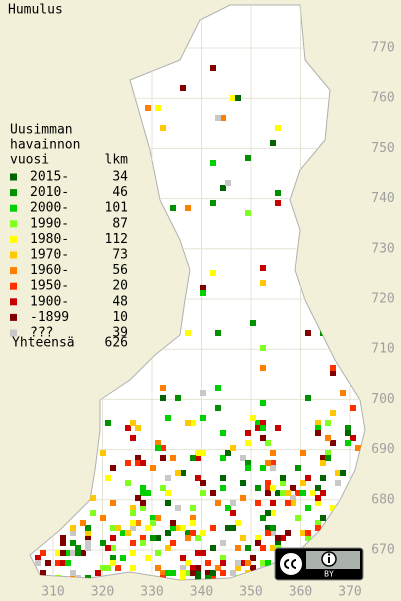 The height and width of the screenshot is (601, 401). Describe the element at coordinates (49, 192) in the screenshot. I see `legend-label: 2010-` at that location.